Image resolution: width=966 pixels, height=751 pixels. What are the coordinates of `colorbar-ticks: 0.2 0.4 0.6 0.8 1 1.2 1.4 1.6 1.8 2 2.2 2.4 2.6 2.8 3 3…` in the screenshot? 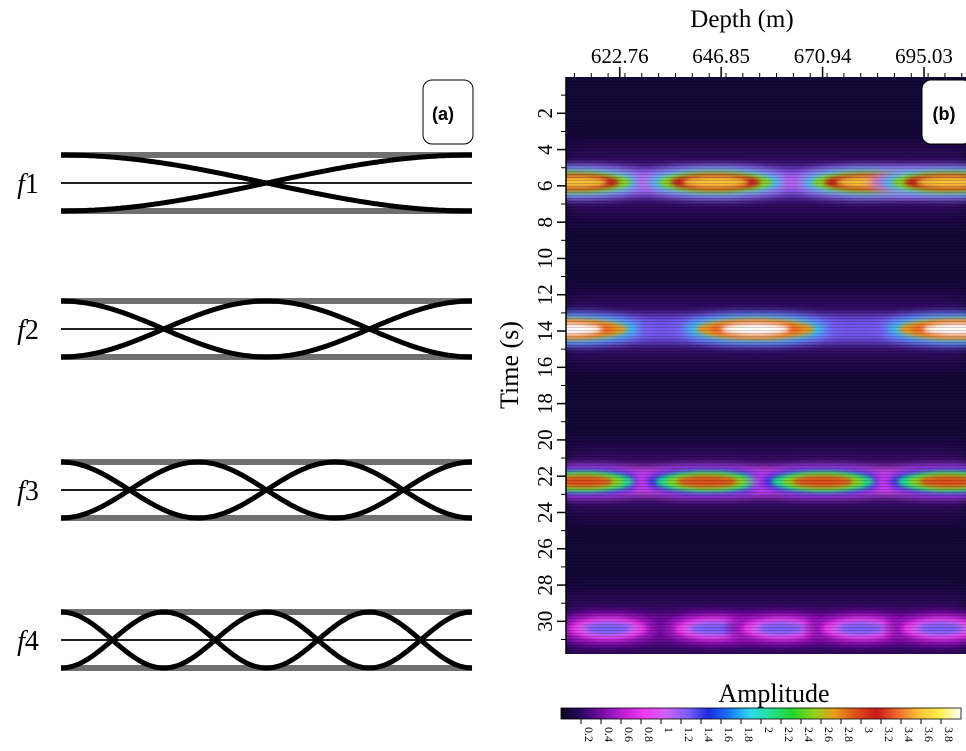 It's located at (768, 730).